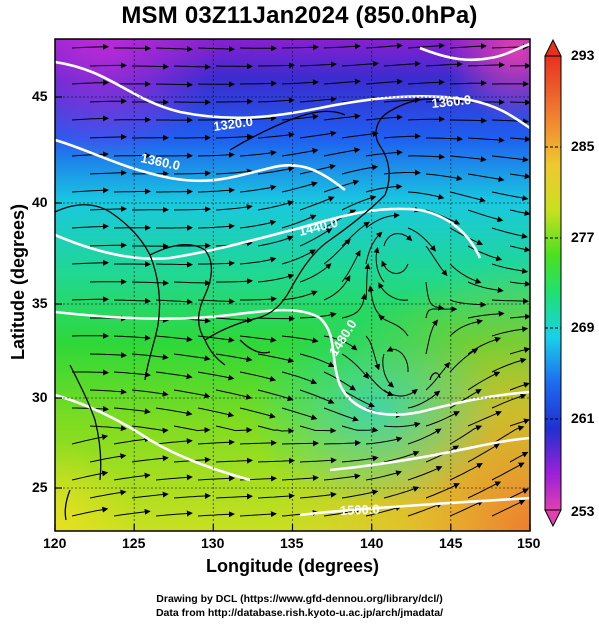 Image resolution: width=599 pixels, height=625 pixels. Describe the element at coordinates (360, 510) in the screenshot. I see `contour-label: 1500.0` at that location.